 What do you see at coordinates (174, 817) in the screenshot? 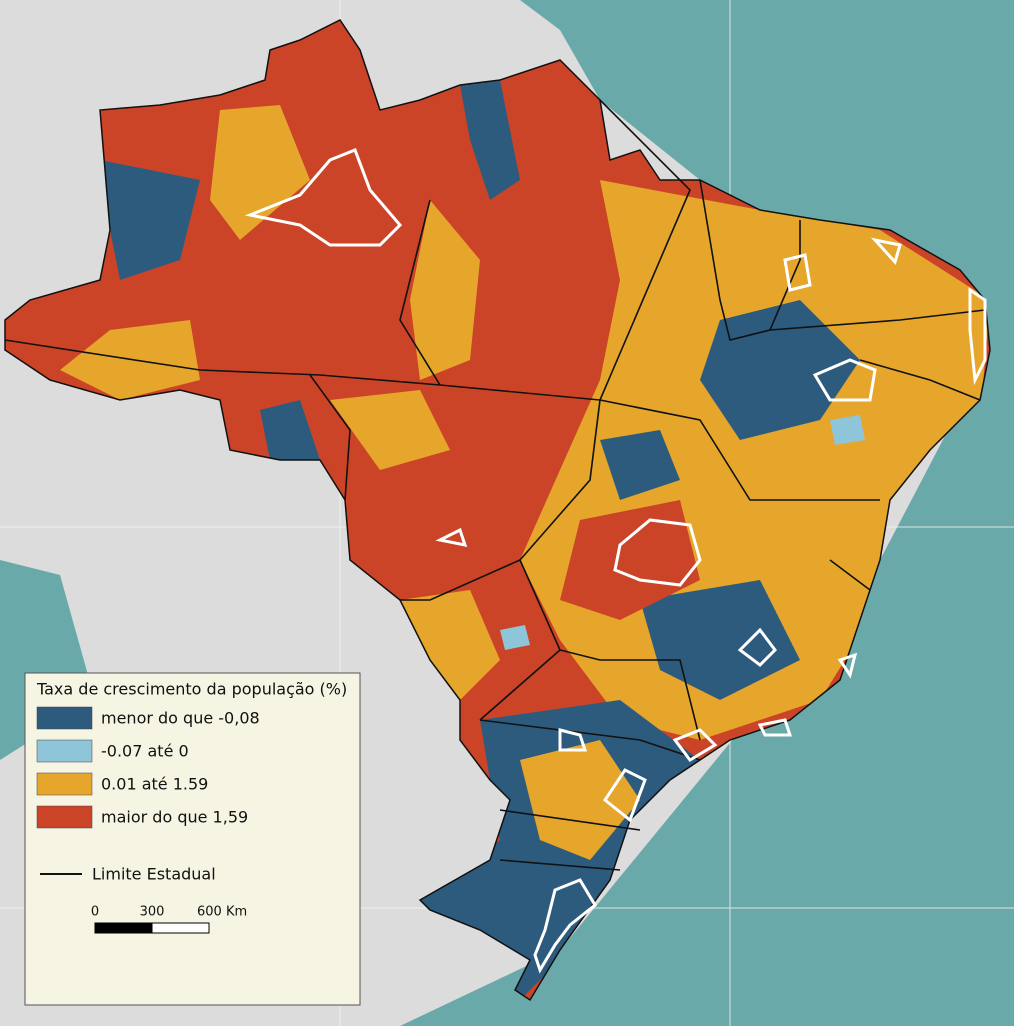
I see `legend-label: maior do que 1,59` at bounding box center [174, 817].